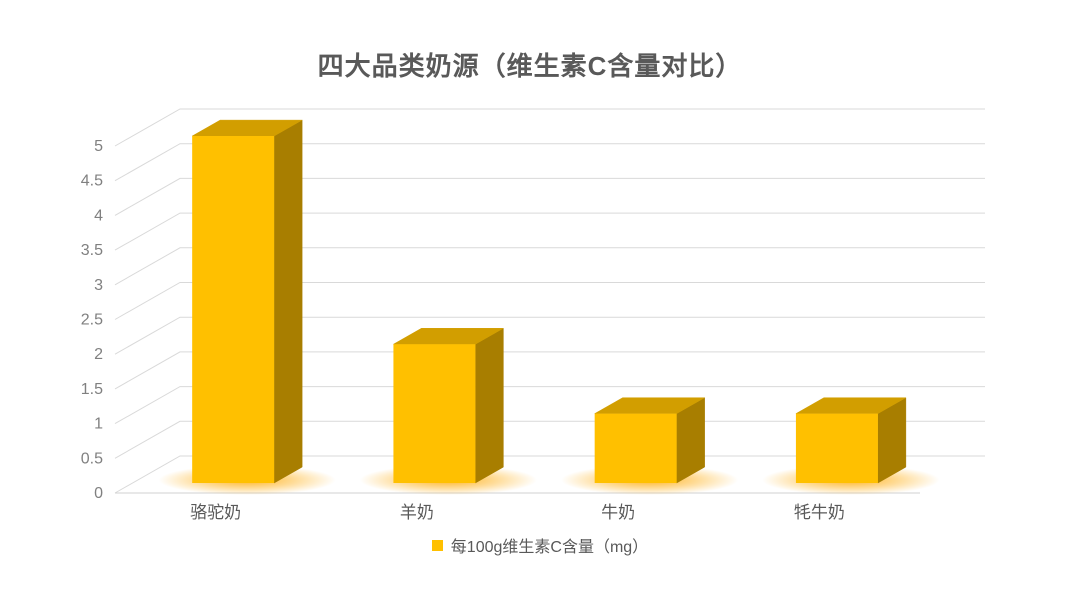 The height and width of the screenshot is (608, 1080). What do you see at coordinates (98, 424) in the screenshot?
I see `y-tick-label: 1` at bounding box center [98, 424].